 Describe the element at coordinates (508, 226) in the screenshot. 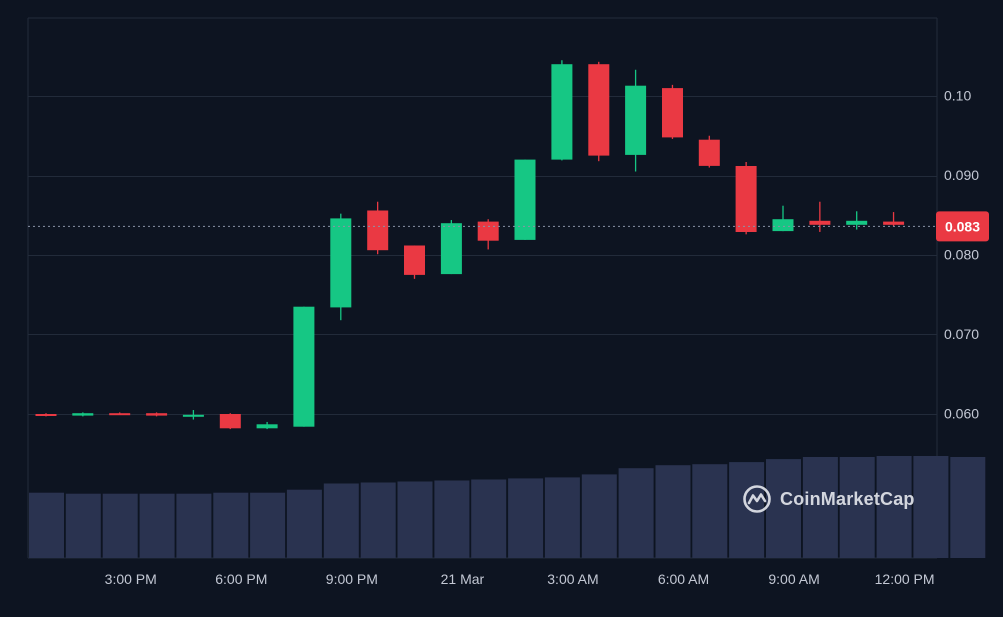

I see `current-price-layer: 0.083` at that location.